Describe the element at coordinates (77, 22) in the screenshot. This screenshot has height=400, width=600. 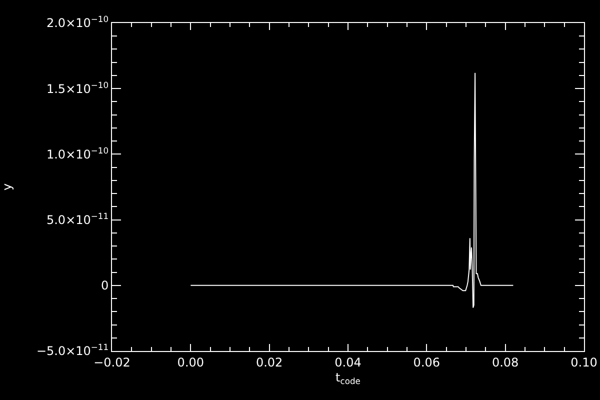
I see `y-tick-label: 2.0×10$^{−10}$` at that location.